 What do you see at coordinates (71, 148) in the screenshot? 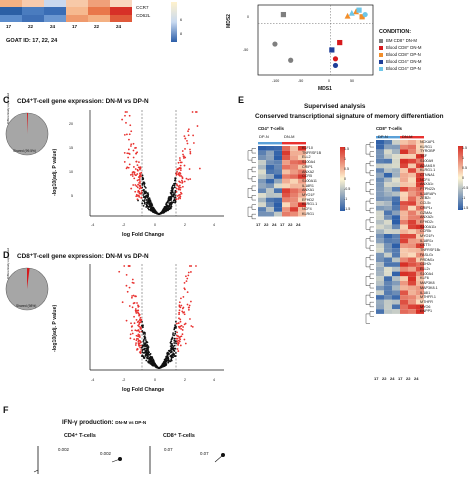
I see `volcano-c-ytick: 15` at bounding box center [71, 148].